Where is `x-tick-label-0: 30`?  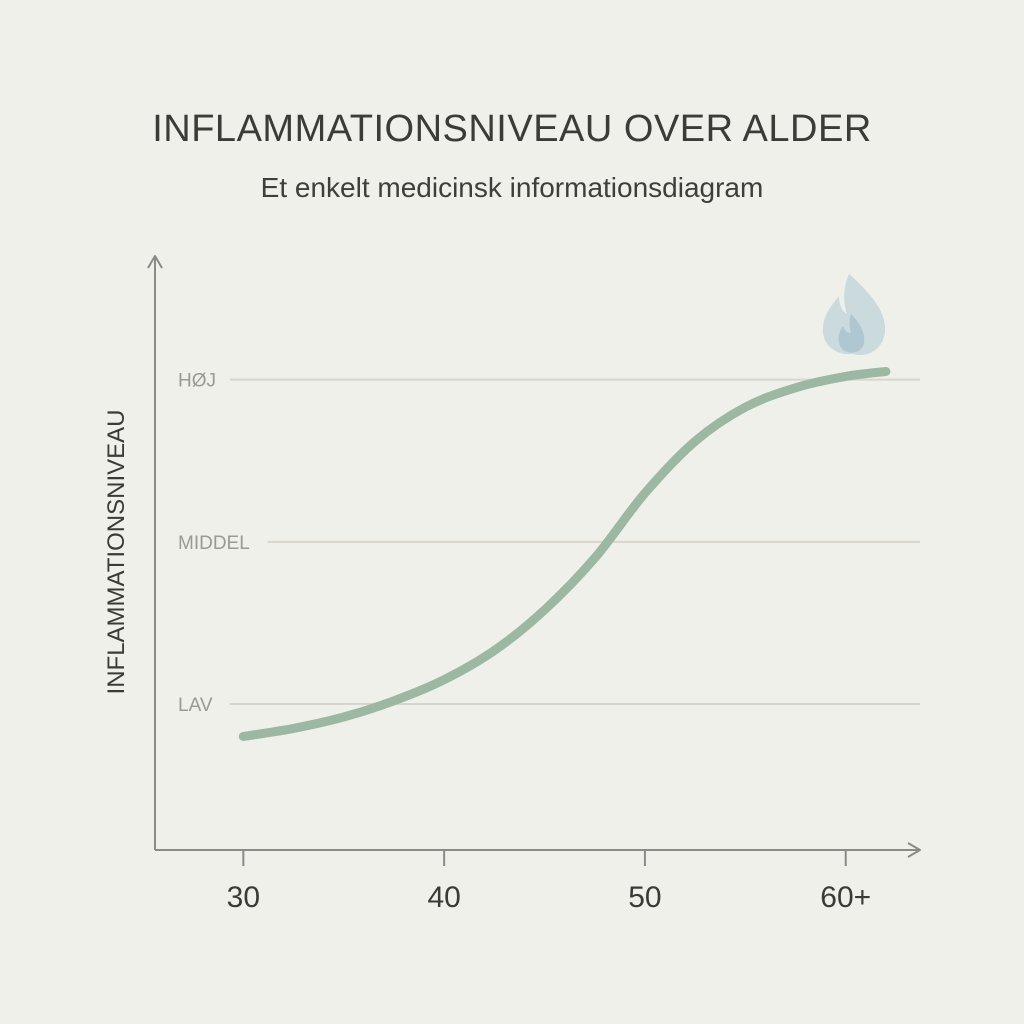 x-tick-label-0: 30 is located at coordinates (243, 897).